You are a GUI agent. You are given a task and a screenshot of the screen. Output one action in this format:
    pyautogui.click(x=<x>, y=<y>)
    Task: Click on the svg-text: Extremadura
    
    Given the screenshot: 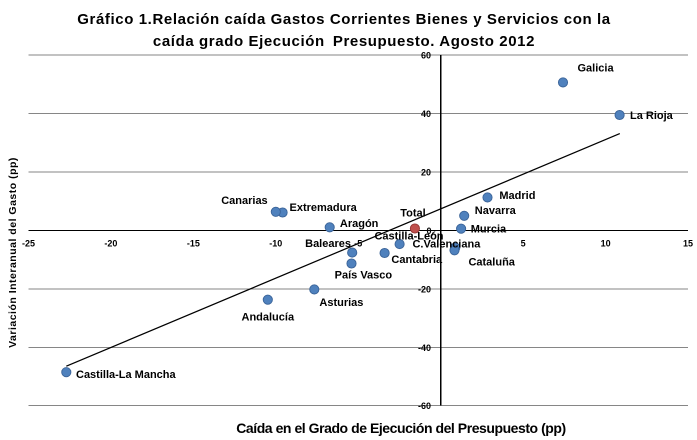 What is the action you would take?
    pyautogui.click(x=324, y=208)
    